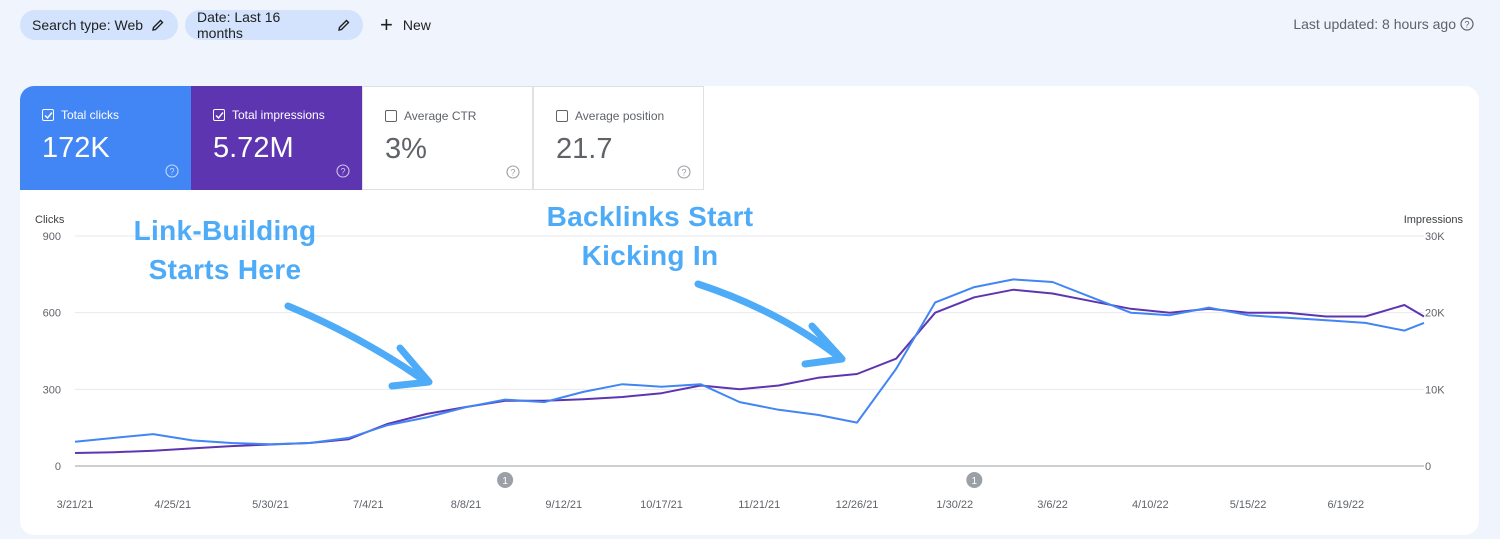  What do you see at coordinates (857, 505) in the screenshot?
I see `x-tick-label: 12/26/21` at bounding box center [857, 505].